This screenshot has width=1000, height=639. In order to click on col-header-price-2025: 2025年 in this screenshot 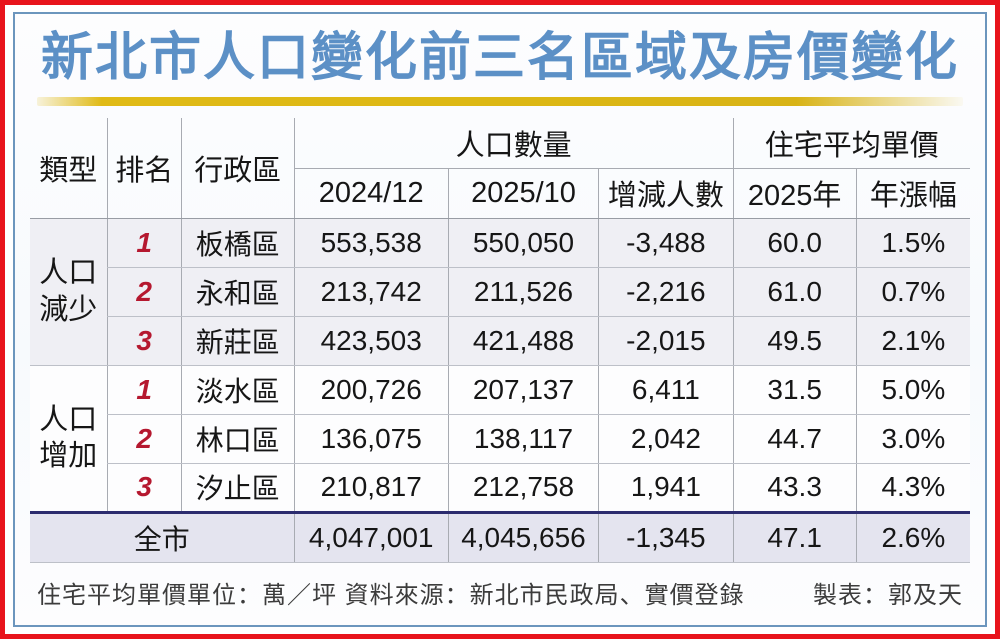, I will do `click(794, 193)`.